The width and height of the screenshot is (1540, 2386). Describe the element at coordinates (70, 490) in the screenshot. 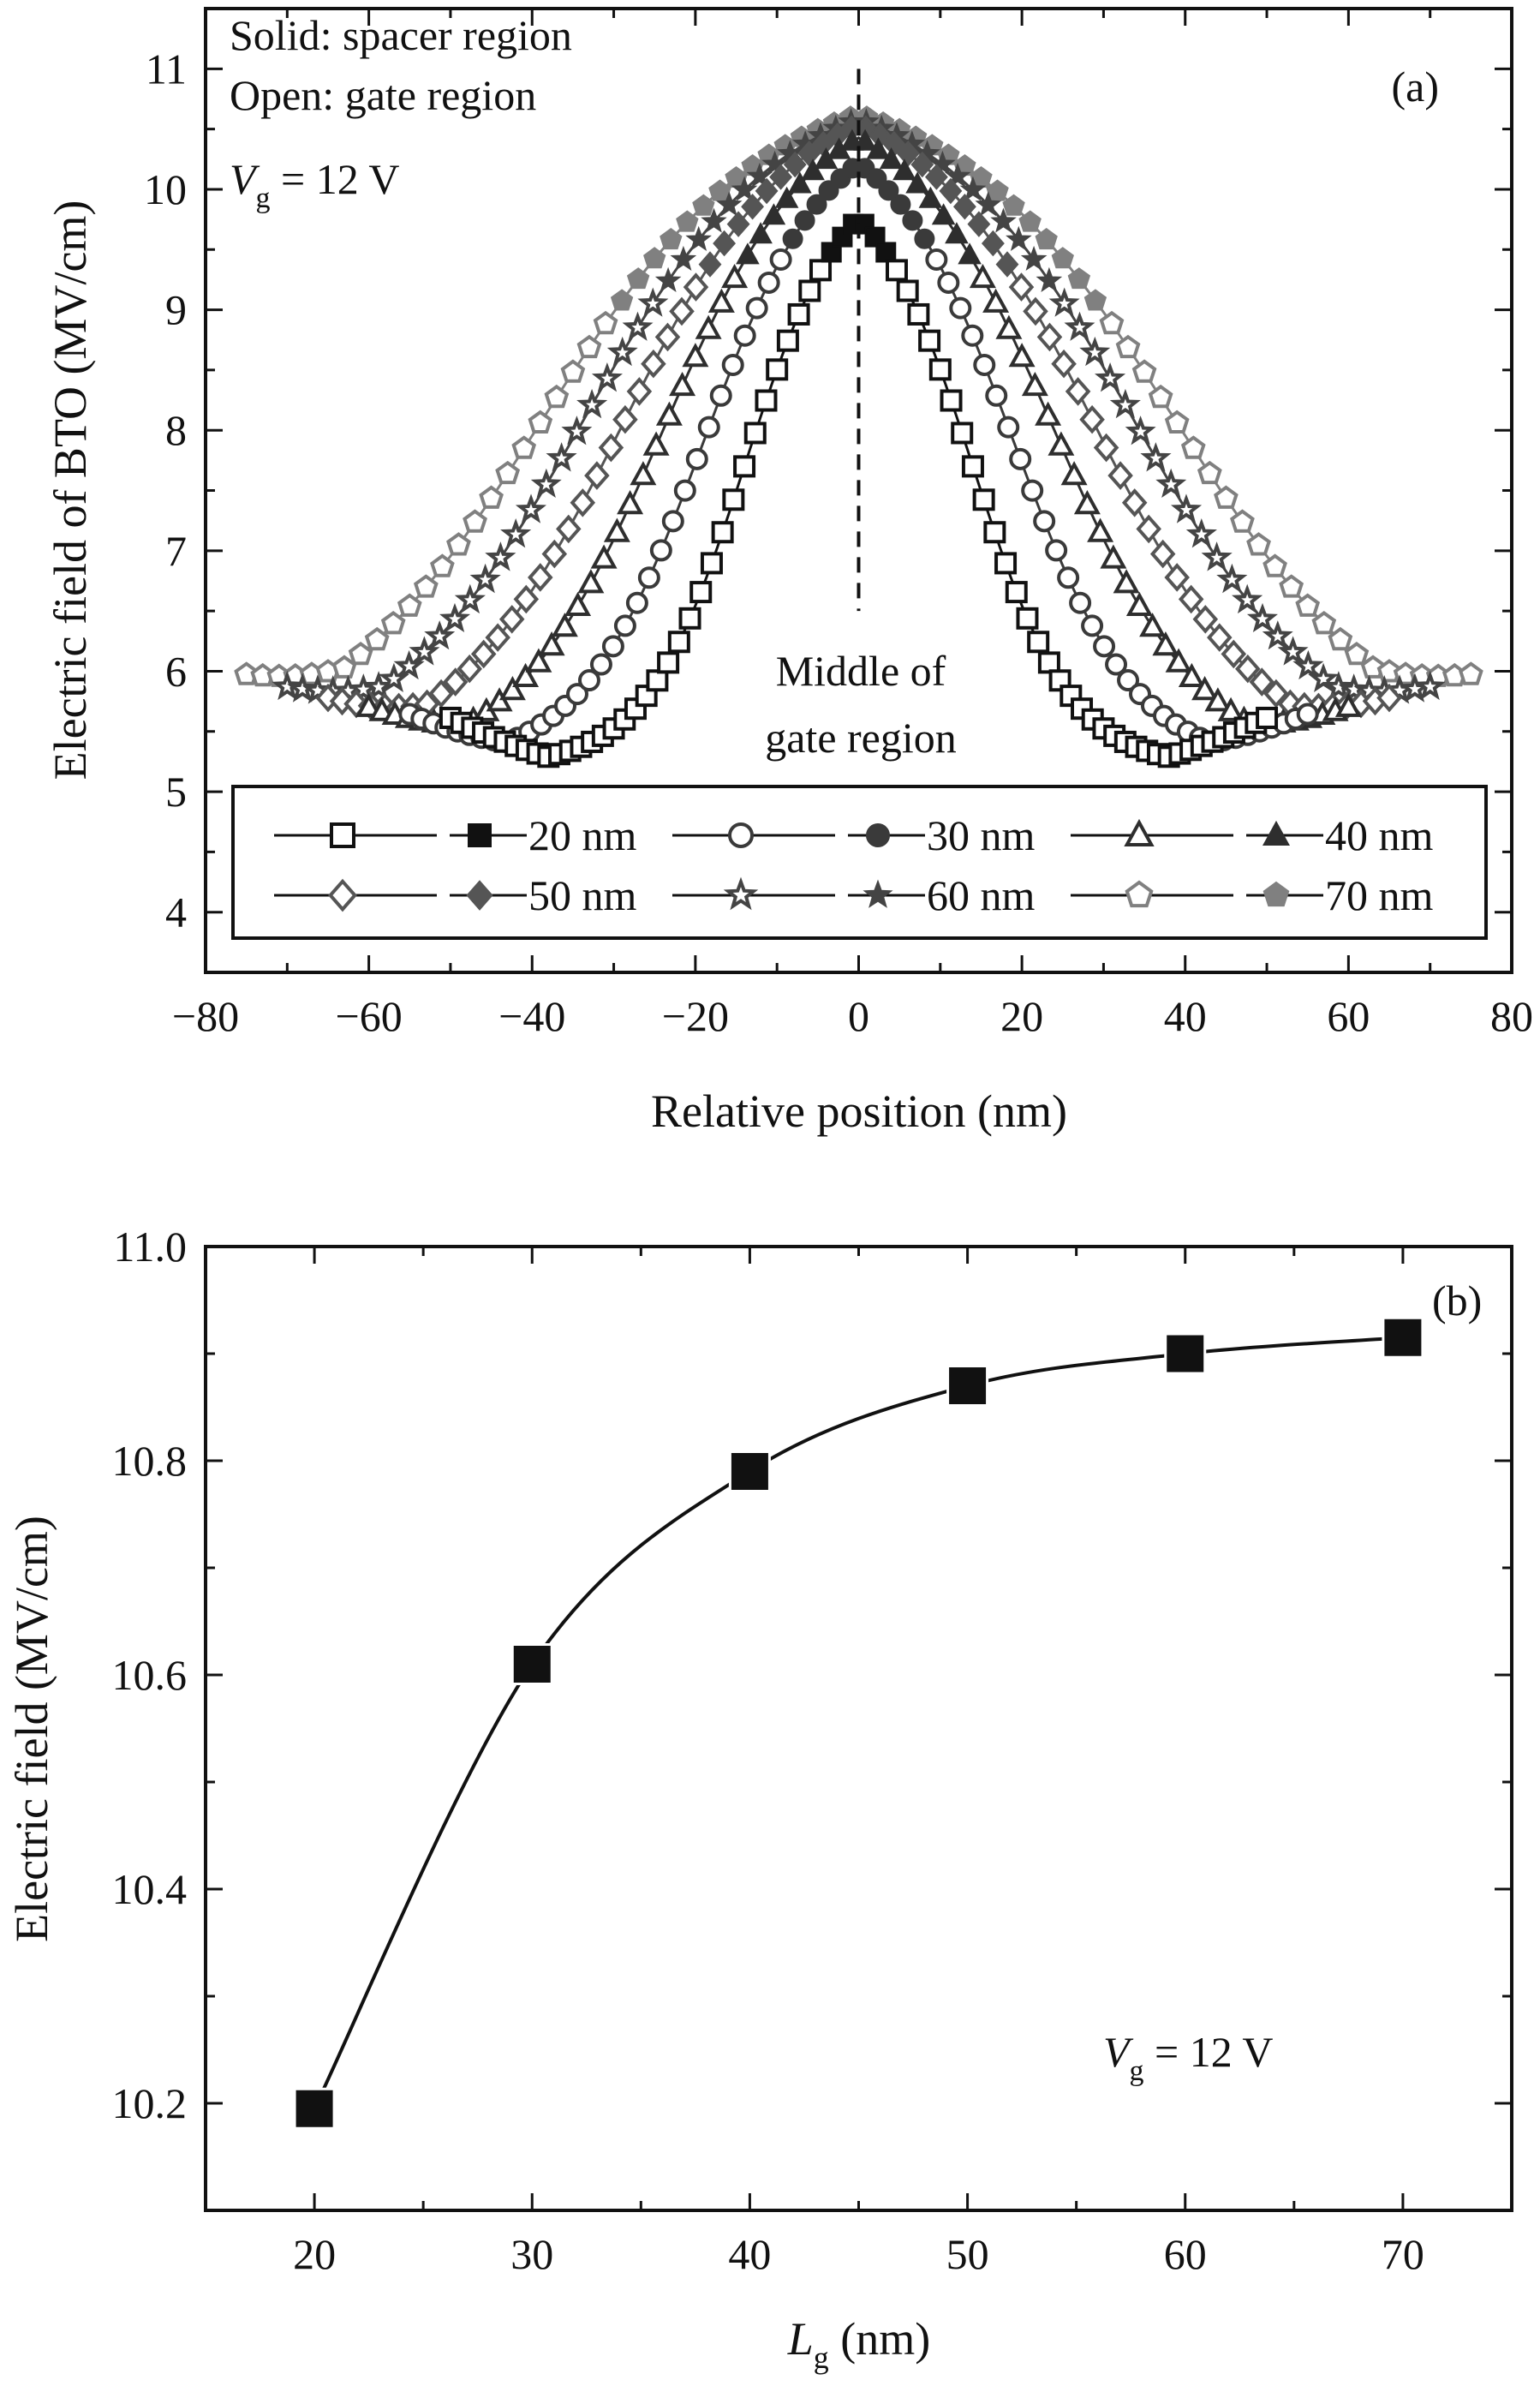

I see `panel-a-y-axis-title: Electric field of BTO (MV/cm)` at that location.